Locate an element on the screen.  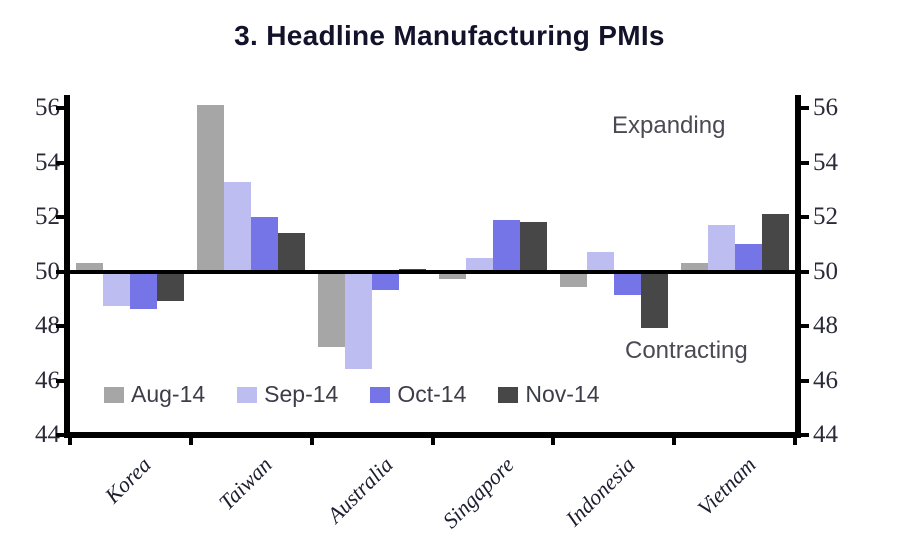
expanding-annotation: Expanding is located at coordinates (669, 125).